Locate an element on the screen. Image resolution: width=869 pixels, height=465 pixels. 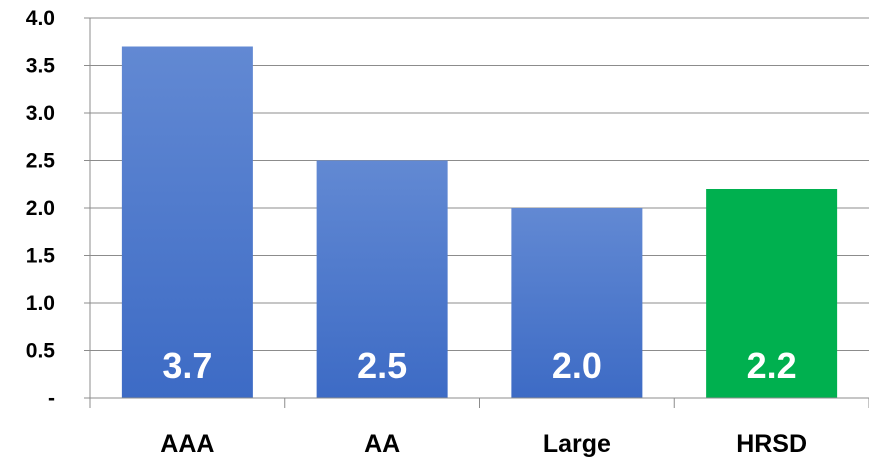
y-tick-label: 2.0 is located at coordinates (40, 208).